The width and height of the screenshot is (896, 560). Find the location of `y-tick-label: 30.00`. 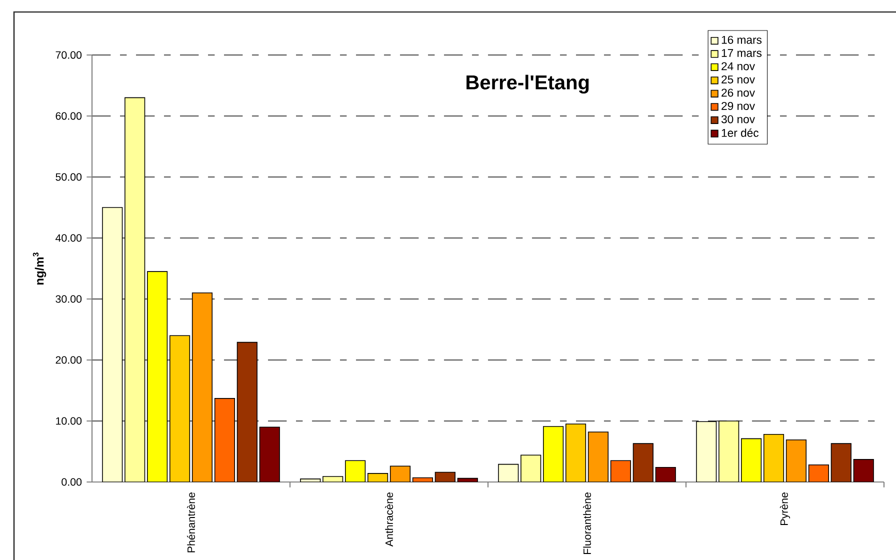

y-tick-label: 30.00 is located at coordinates (69, 299).